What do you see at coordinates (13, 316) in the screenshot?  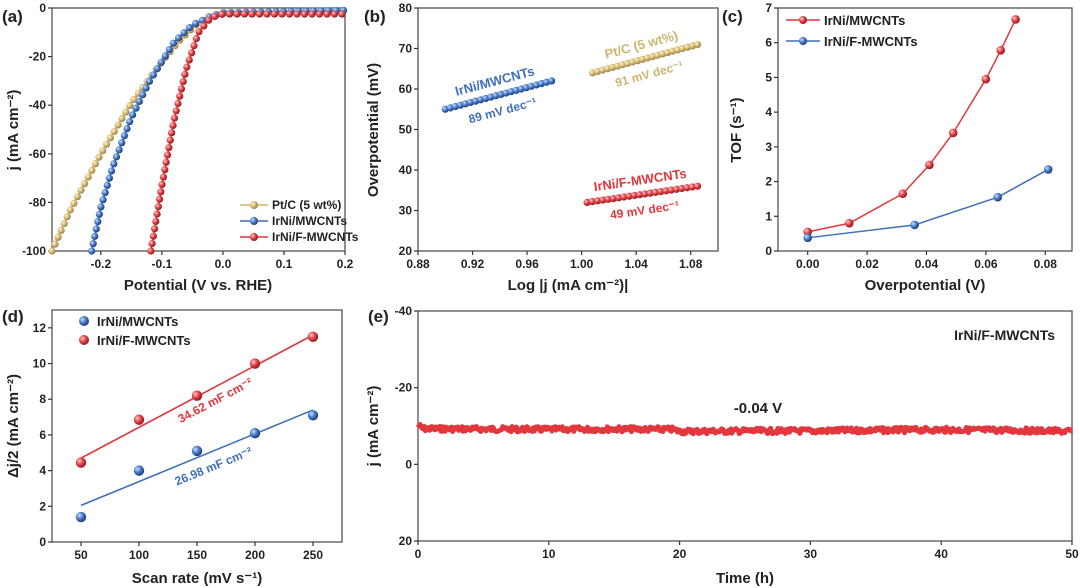 I see `panel-label: (d)` at bounding box center [13, 316].